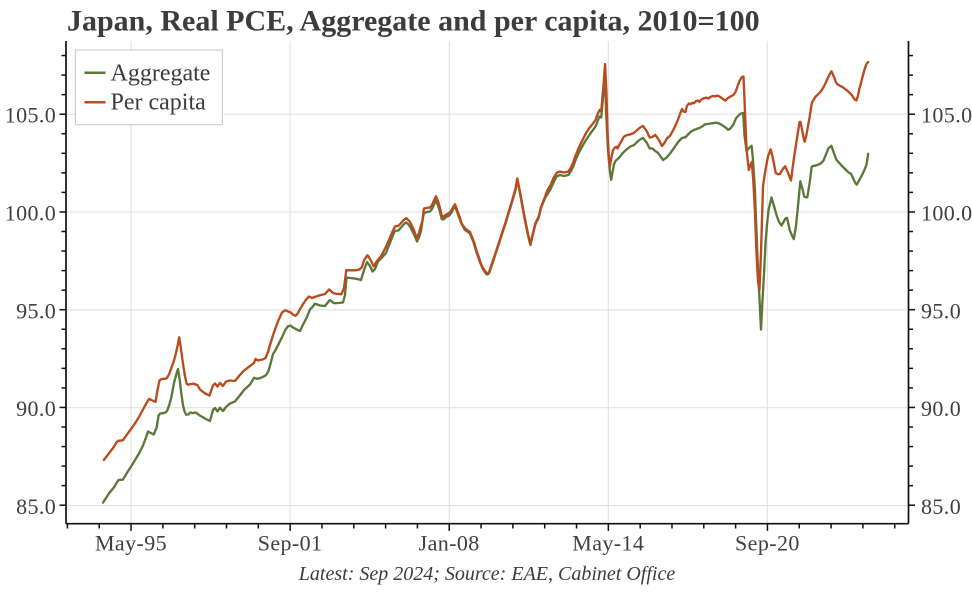  What do you see at coordinates (131, 543) in the screenshot?
I see `svg-text: May-95` at bounding box center [131, 543].